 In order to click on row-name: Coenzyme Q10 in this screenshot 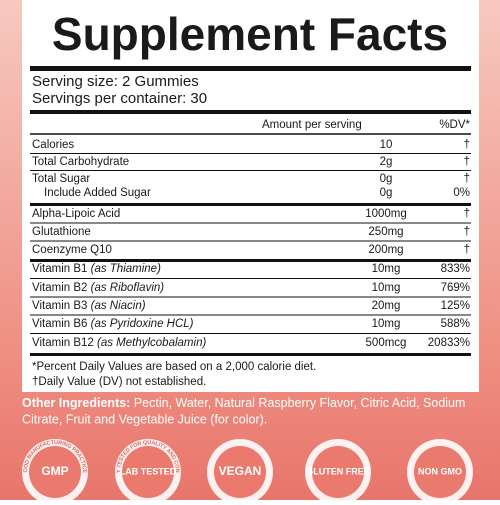, I will do `click(72, 250)`.